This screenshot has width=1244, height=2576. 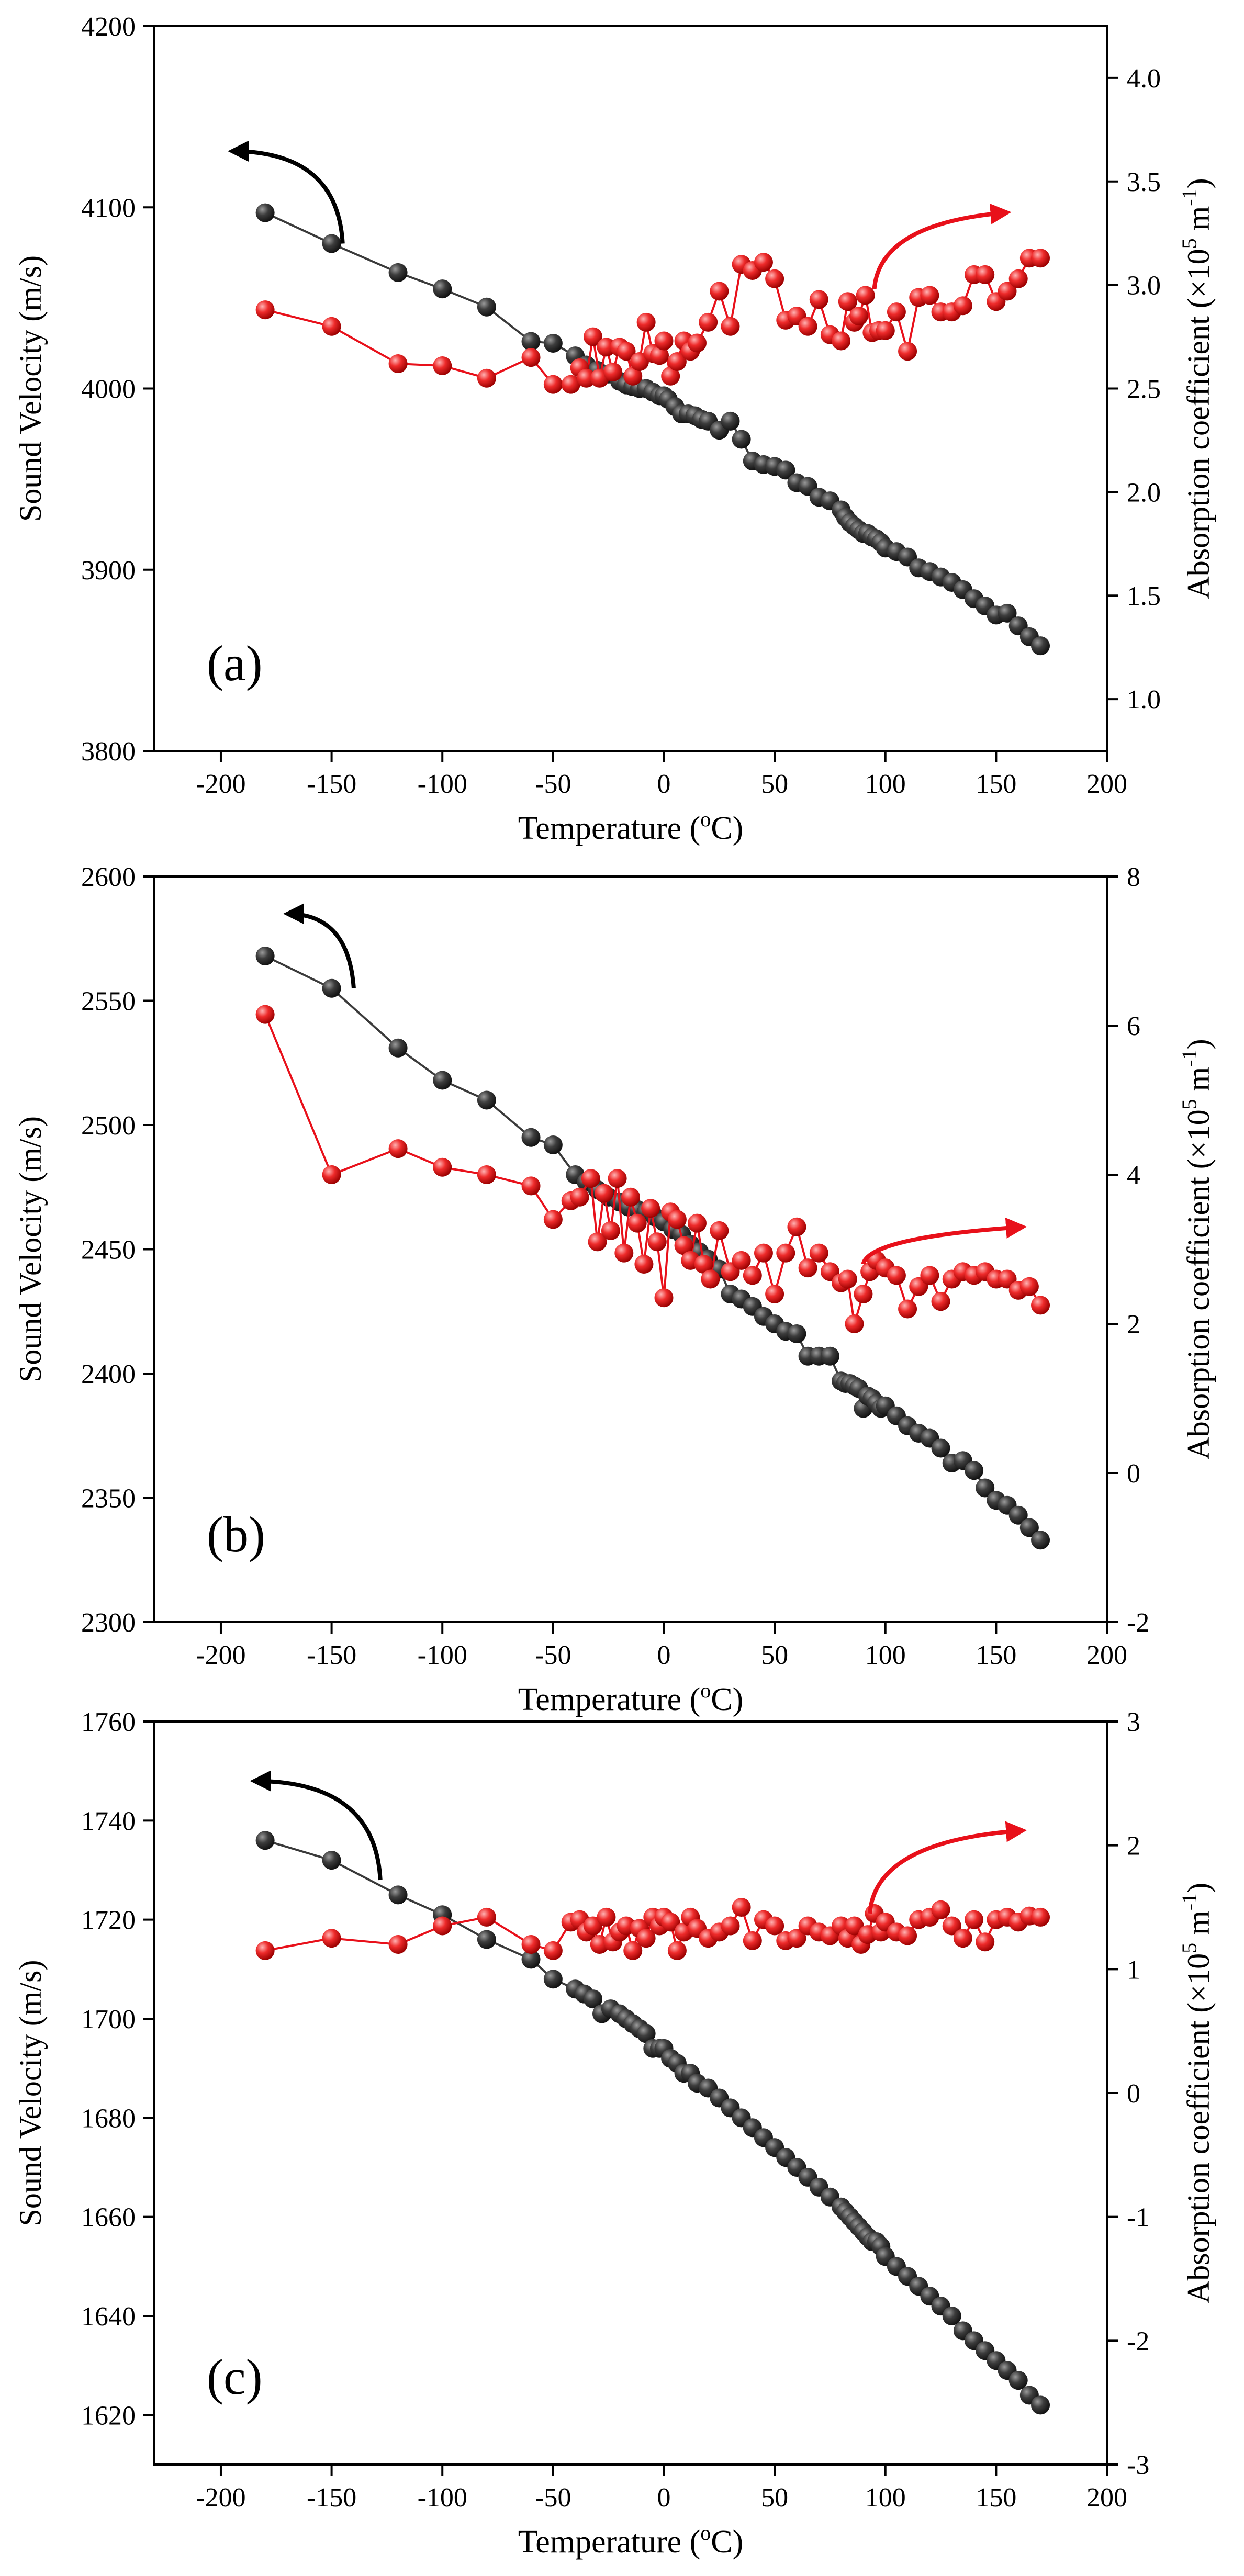 I want to click on y-left-tick-label: 2550, so click(x=108, y=1002).